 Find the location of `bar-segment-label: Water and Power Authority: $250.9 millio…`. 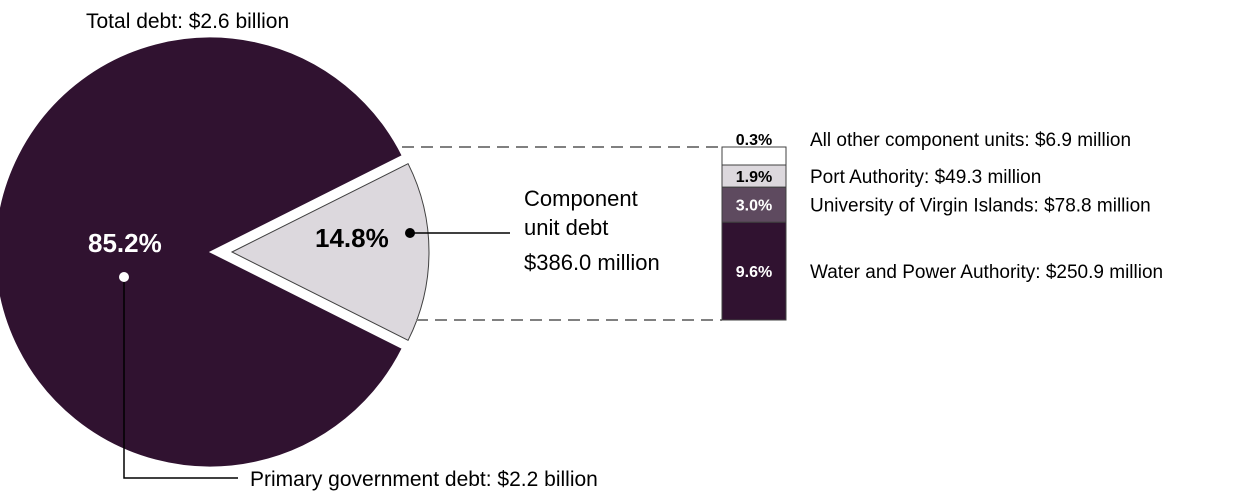

bar-segment-label: Water and Power Authority: $250.9 millio… is located at coordinates (986, 272).